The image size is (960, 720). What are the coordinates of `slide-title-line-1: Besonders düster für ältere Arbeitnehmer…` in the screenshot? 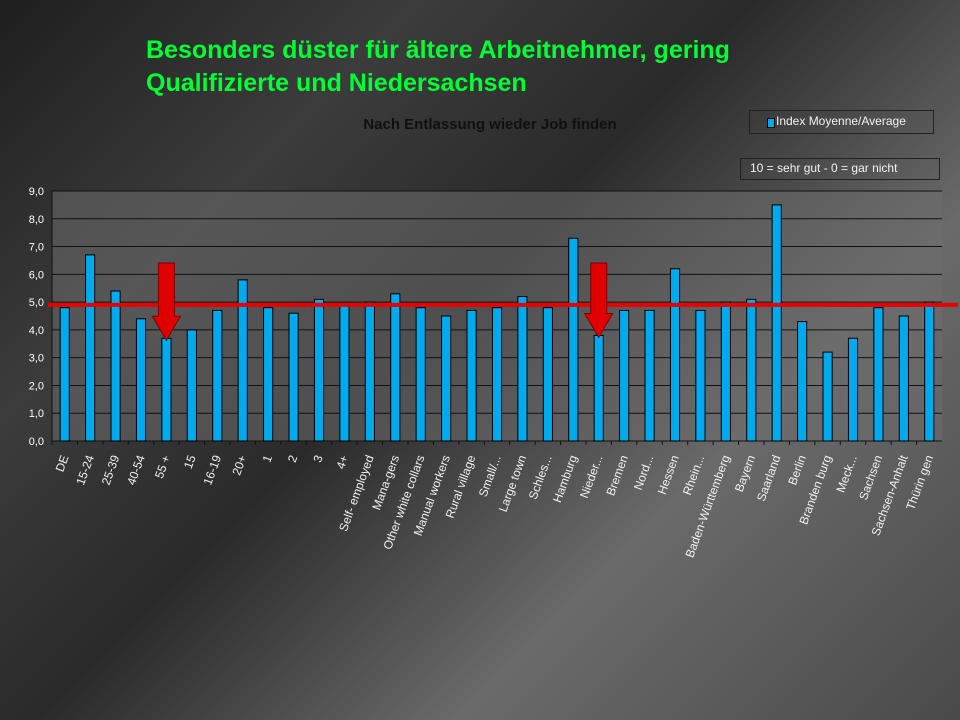 It's located at (438, 50).